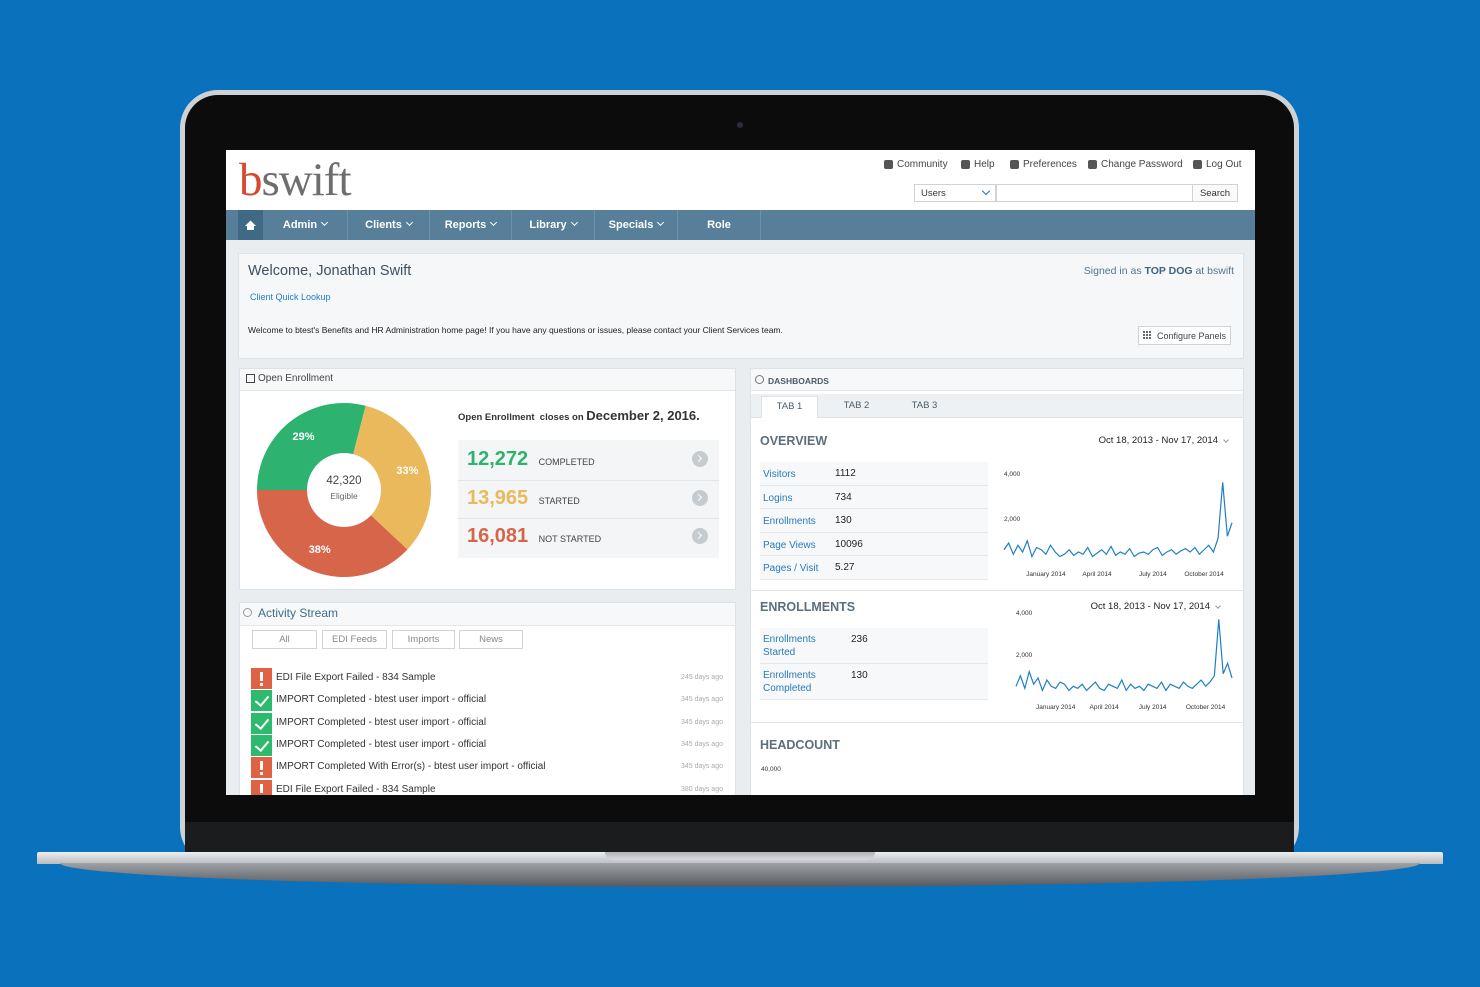  Describe the element at coordinates (789, 682) in the screenshot. I see `metric-label: Enrollments Completed` at that location.